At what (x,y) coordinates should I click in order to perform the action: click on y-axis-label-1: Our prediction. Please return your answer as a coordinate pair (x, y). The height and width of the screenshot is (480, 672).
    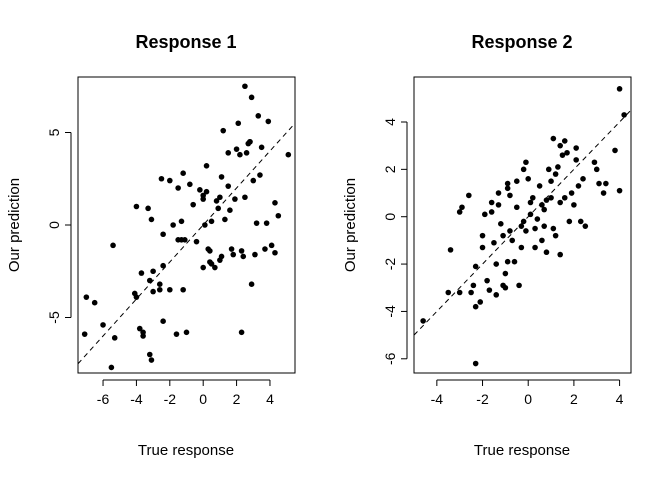
    Looking at the image, I should click on (14, 225).